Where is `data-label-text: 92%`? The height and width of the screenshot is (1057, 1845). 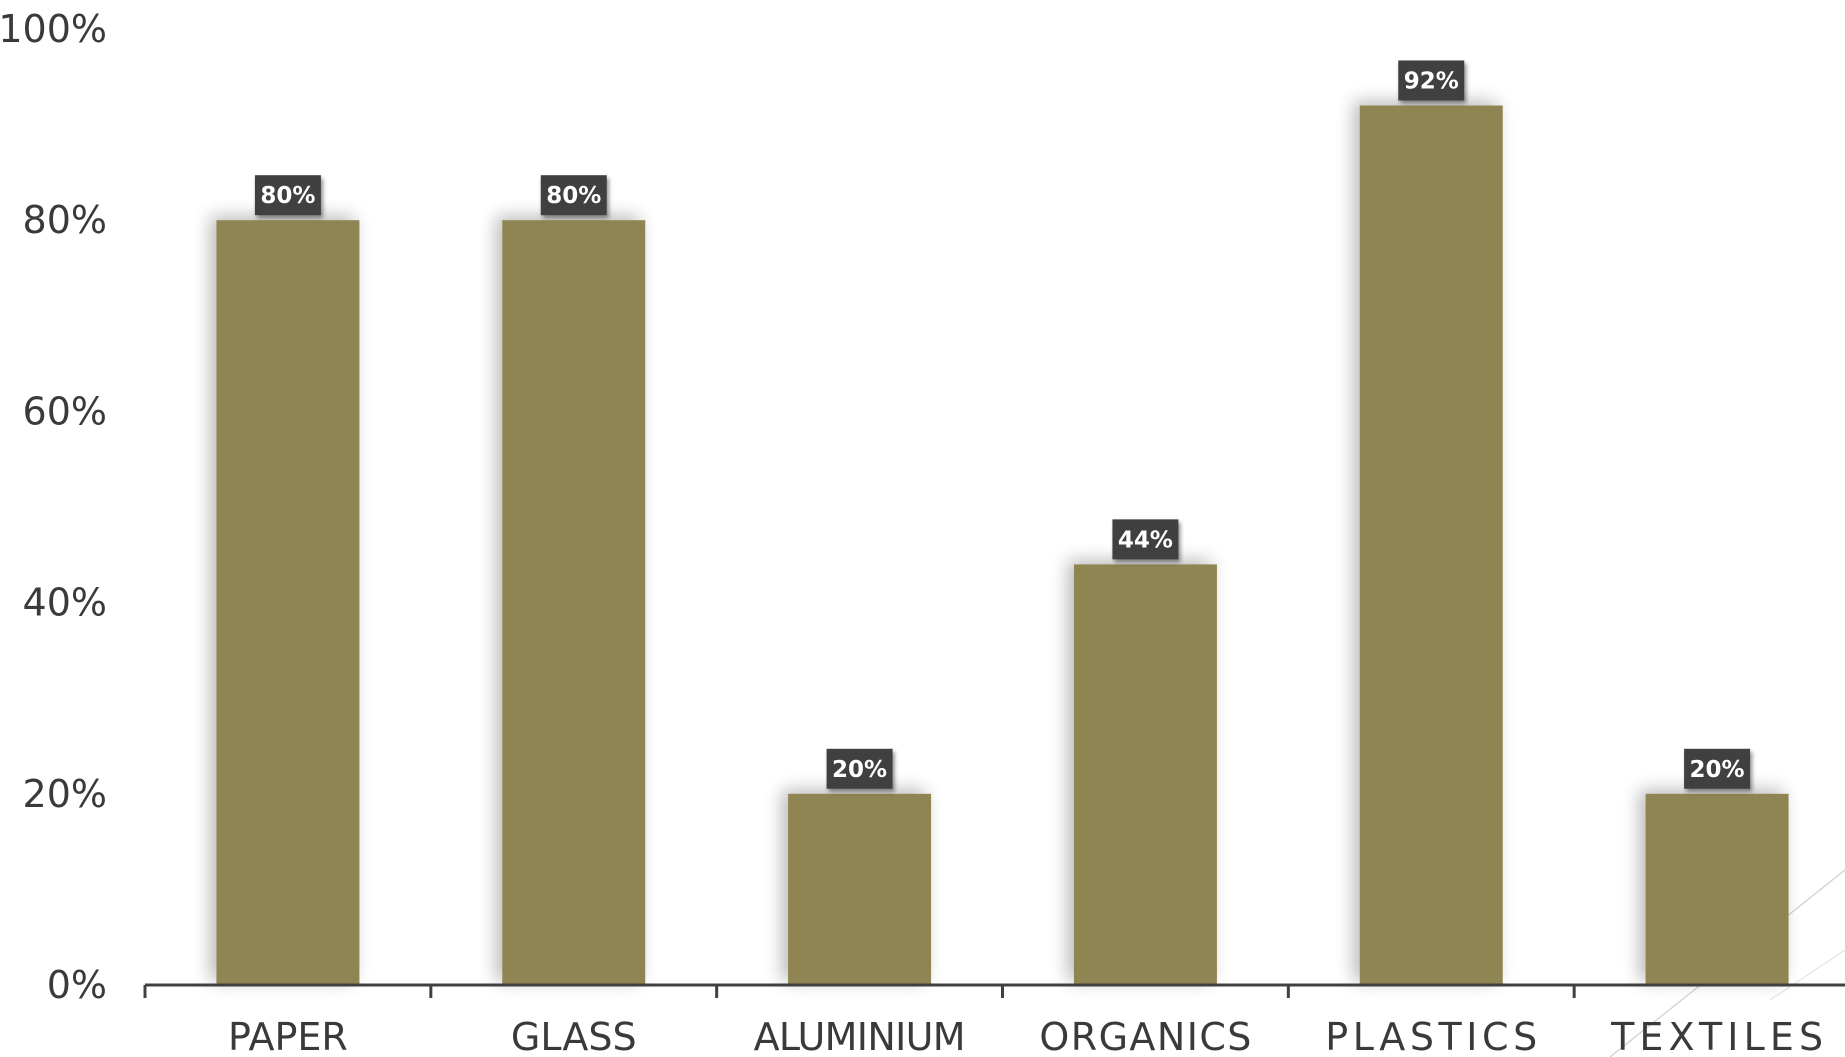
data-label-text: 92% is located at coordinates (1431, 81).